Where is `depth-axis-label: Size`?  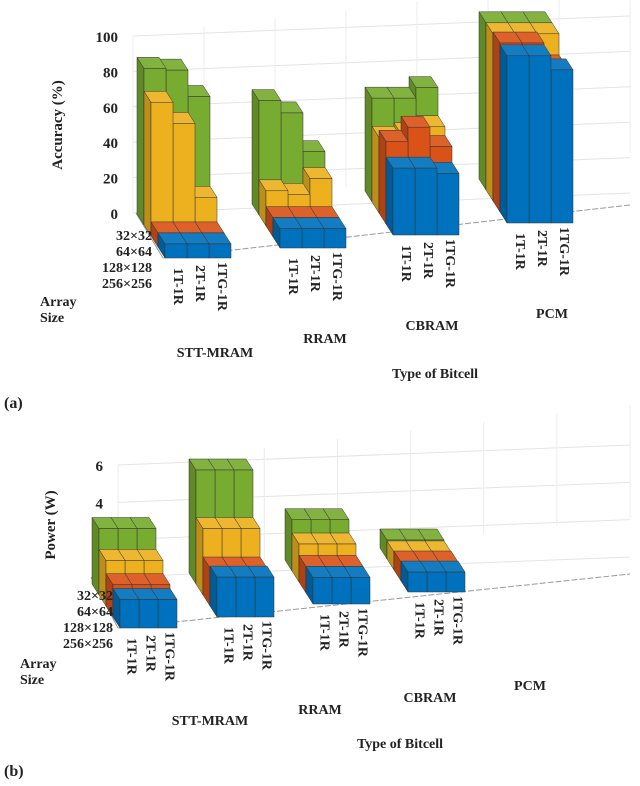
depth-axis-label: Size is located at coordinates (32, 680).